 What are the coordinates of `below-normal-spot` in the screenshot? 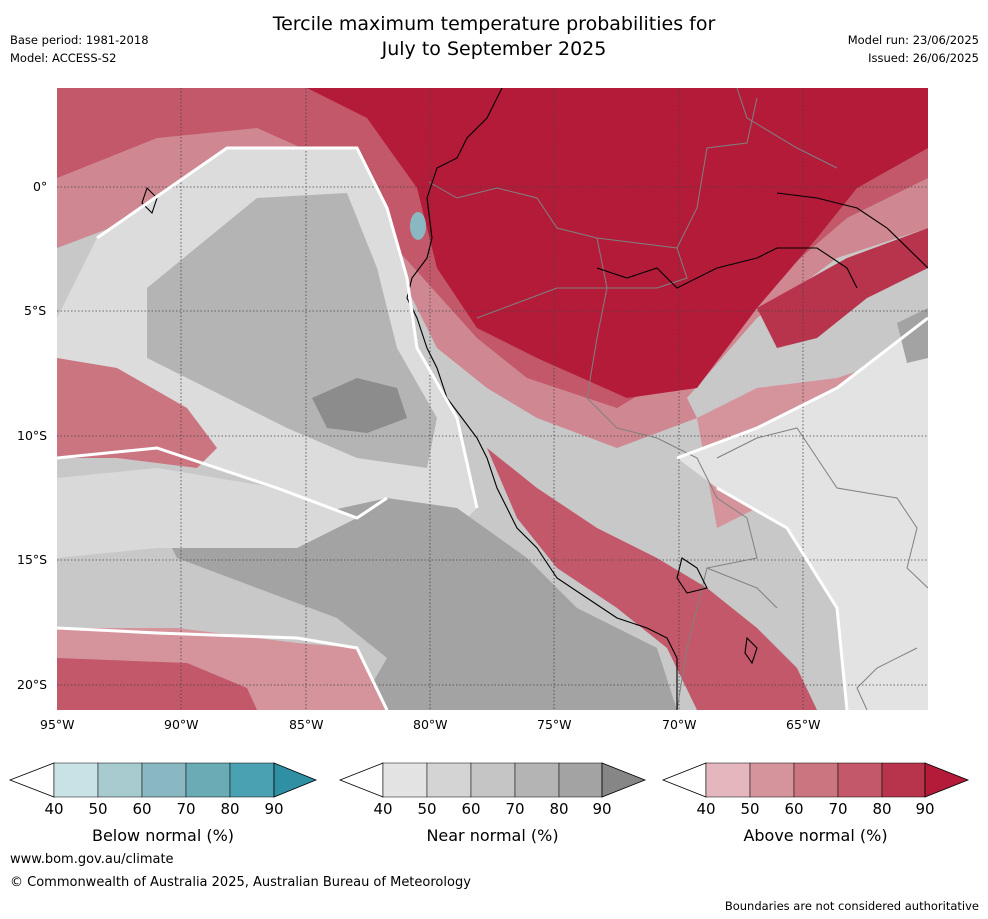 It's located at (418, 226).